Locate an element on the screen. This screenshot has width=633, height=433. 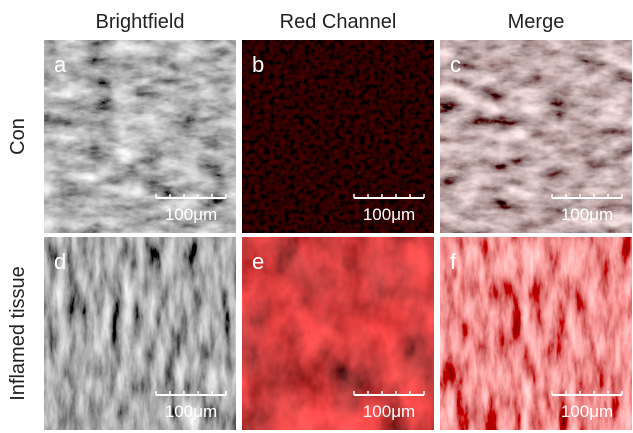
image-panel: c 100μm is located at coordinates (536, 136).